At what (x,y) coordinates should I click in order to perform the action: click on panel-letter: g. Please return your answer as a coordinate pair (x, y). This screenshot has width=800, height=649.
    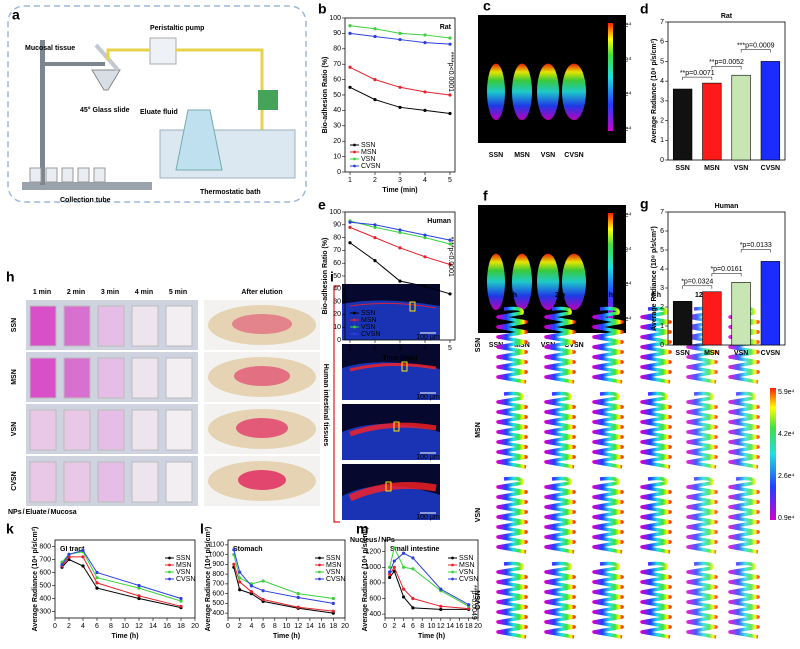
    Looking at the image, I should click on (644, 204).